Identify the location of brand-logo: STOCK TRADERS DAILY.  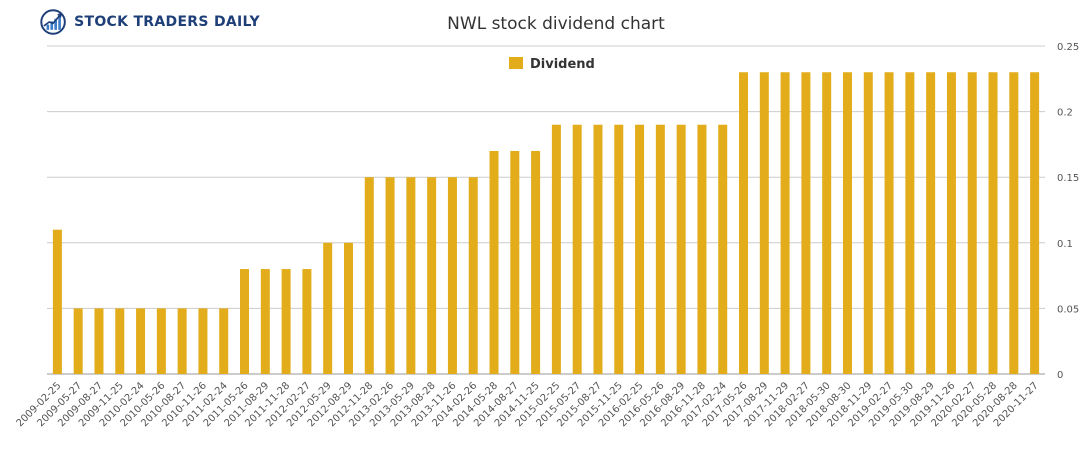
(150, 22).